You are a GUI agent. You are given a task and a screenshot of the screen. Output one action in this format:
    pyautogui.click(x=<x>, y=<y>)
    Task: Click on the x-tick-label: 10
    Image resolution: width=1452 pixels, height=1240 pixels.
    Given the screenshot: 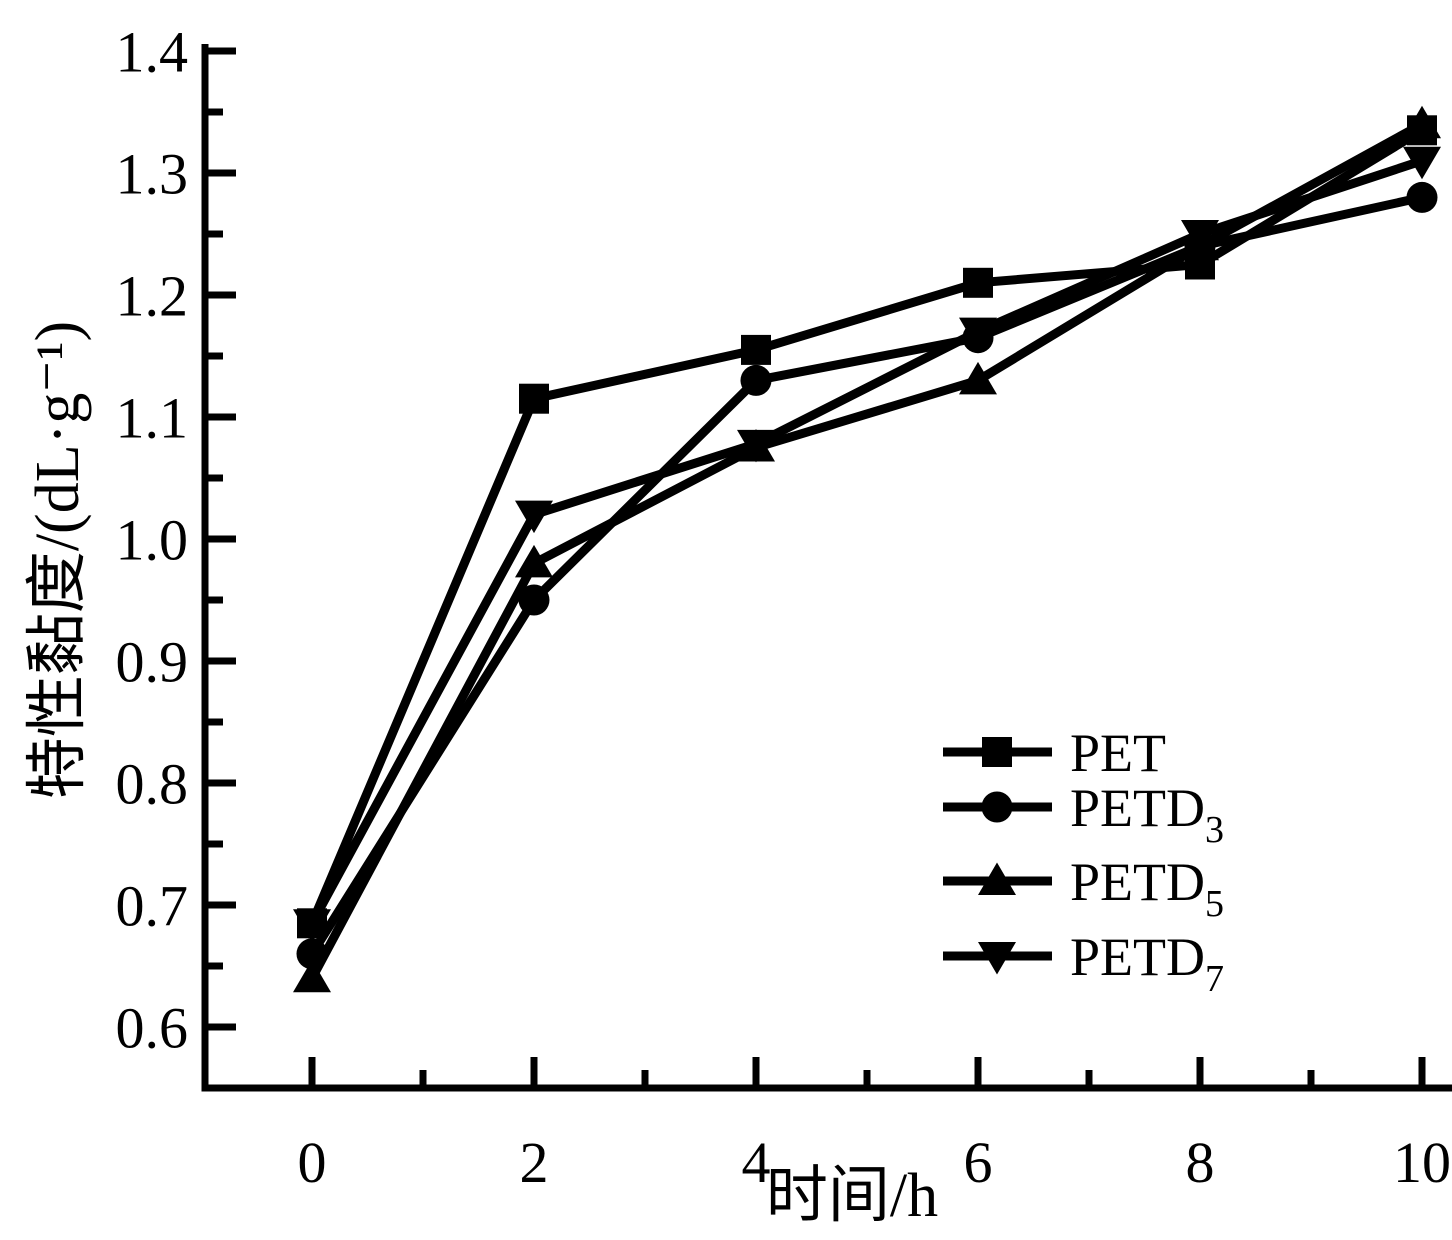 What is the action you would take?
    pyautogui.click(x=1422, y=1162)
    